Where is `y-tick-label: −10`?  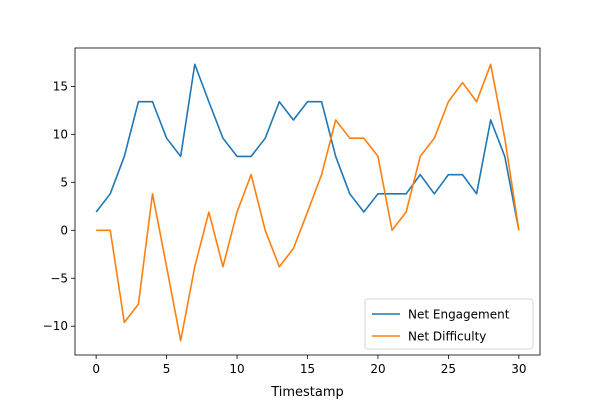 y-tick-label: −10 is located at coordinates (55, 326).